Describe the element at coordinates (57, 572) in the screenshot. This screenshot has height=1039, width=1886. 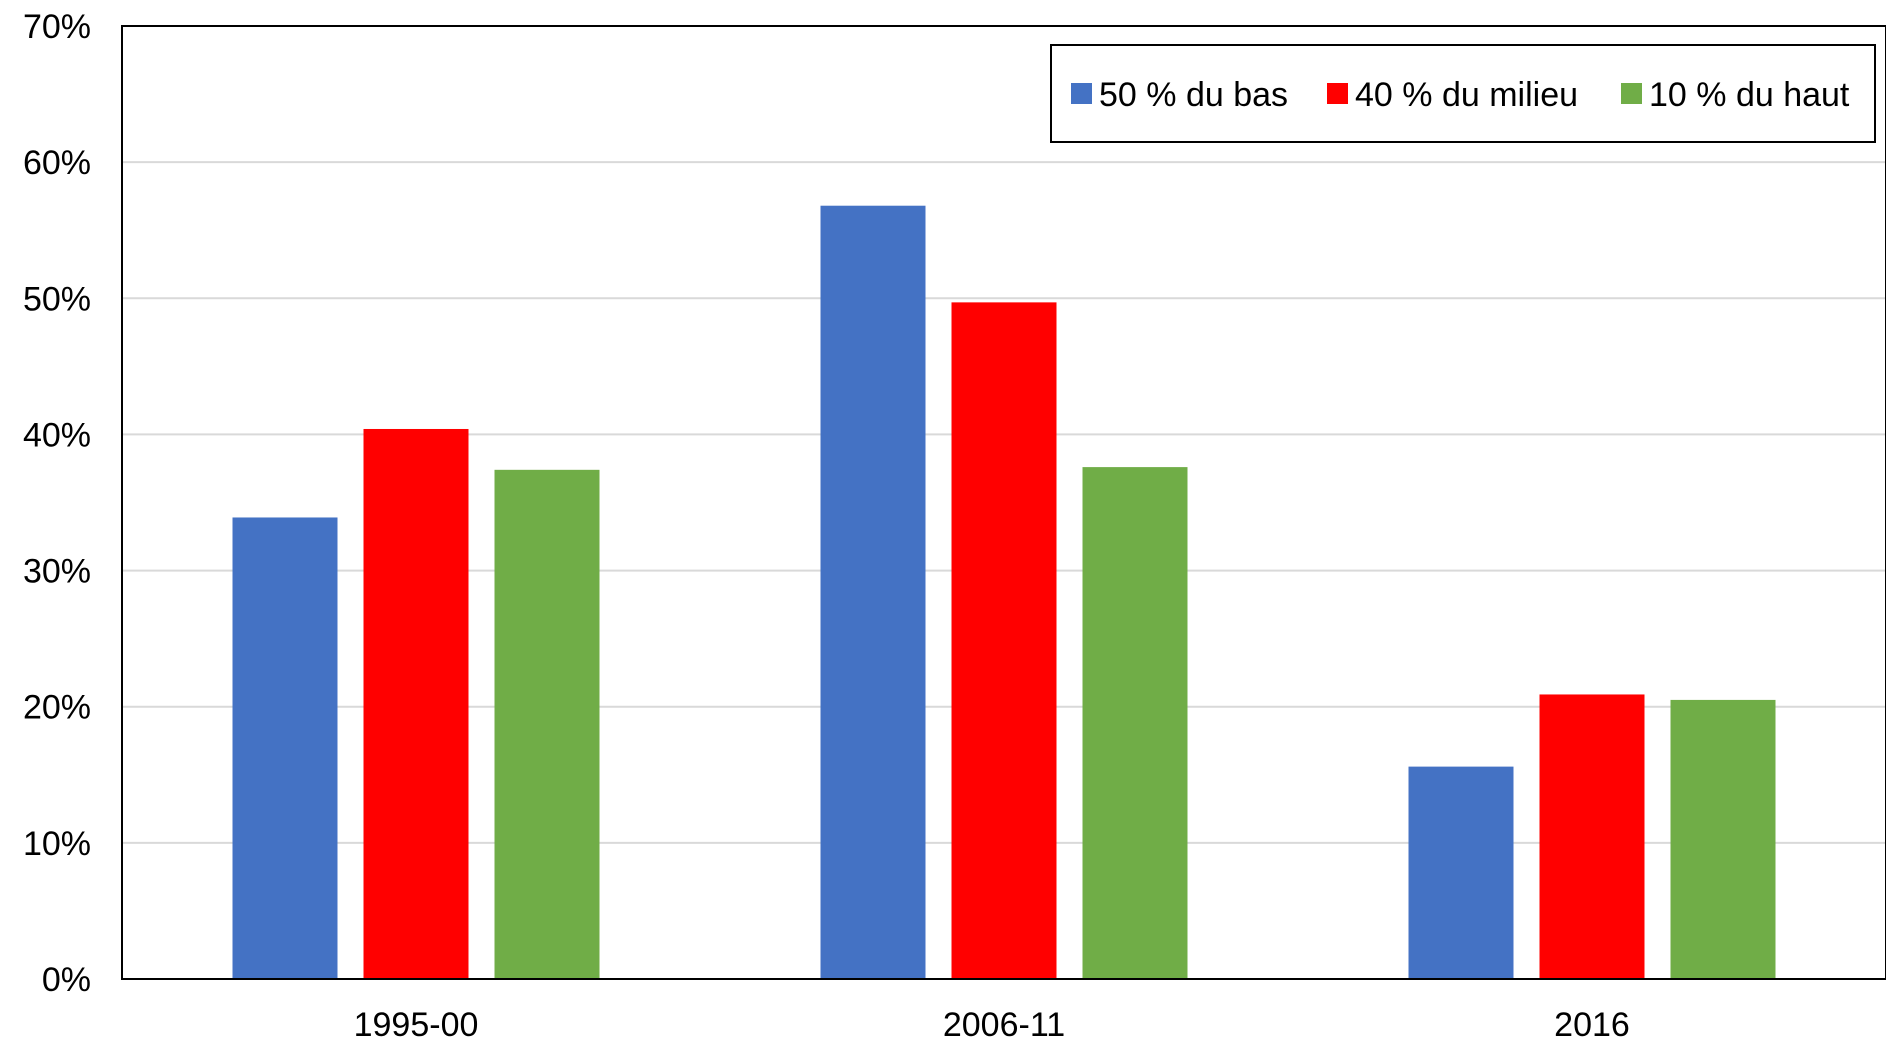
I see `y-tick-label: 30%` at that location.